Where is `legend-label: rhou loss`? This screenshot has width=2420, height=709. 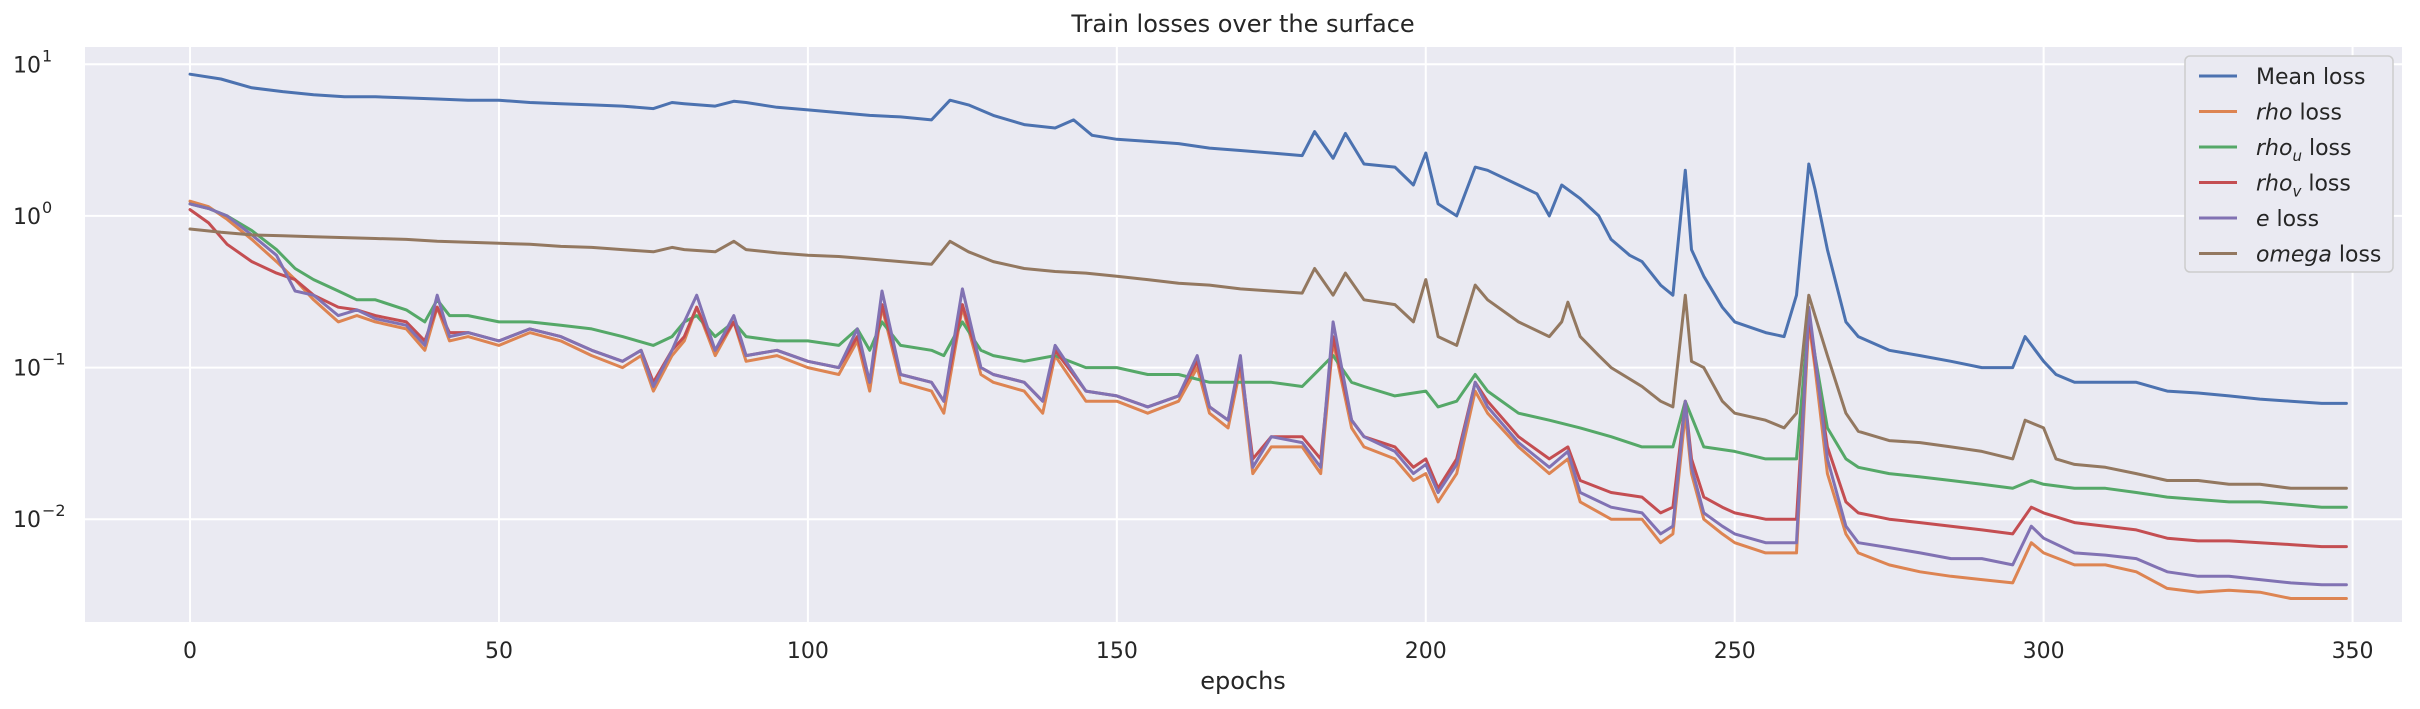 legend-label: rhou loss is located at coordinates (2303, 150).